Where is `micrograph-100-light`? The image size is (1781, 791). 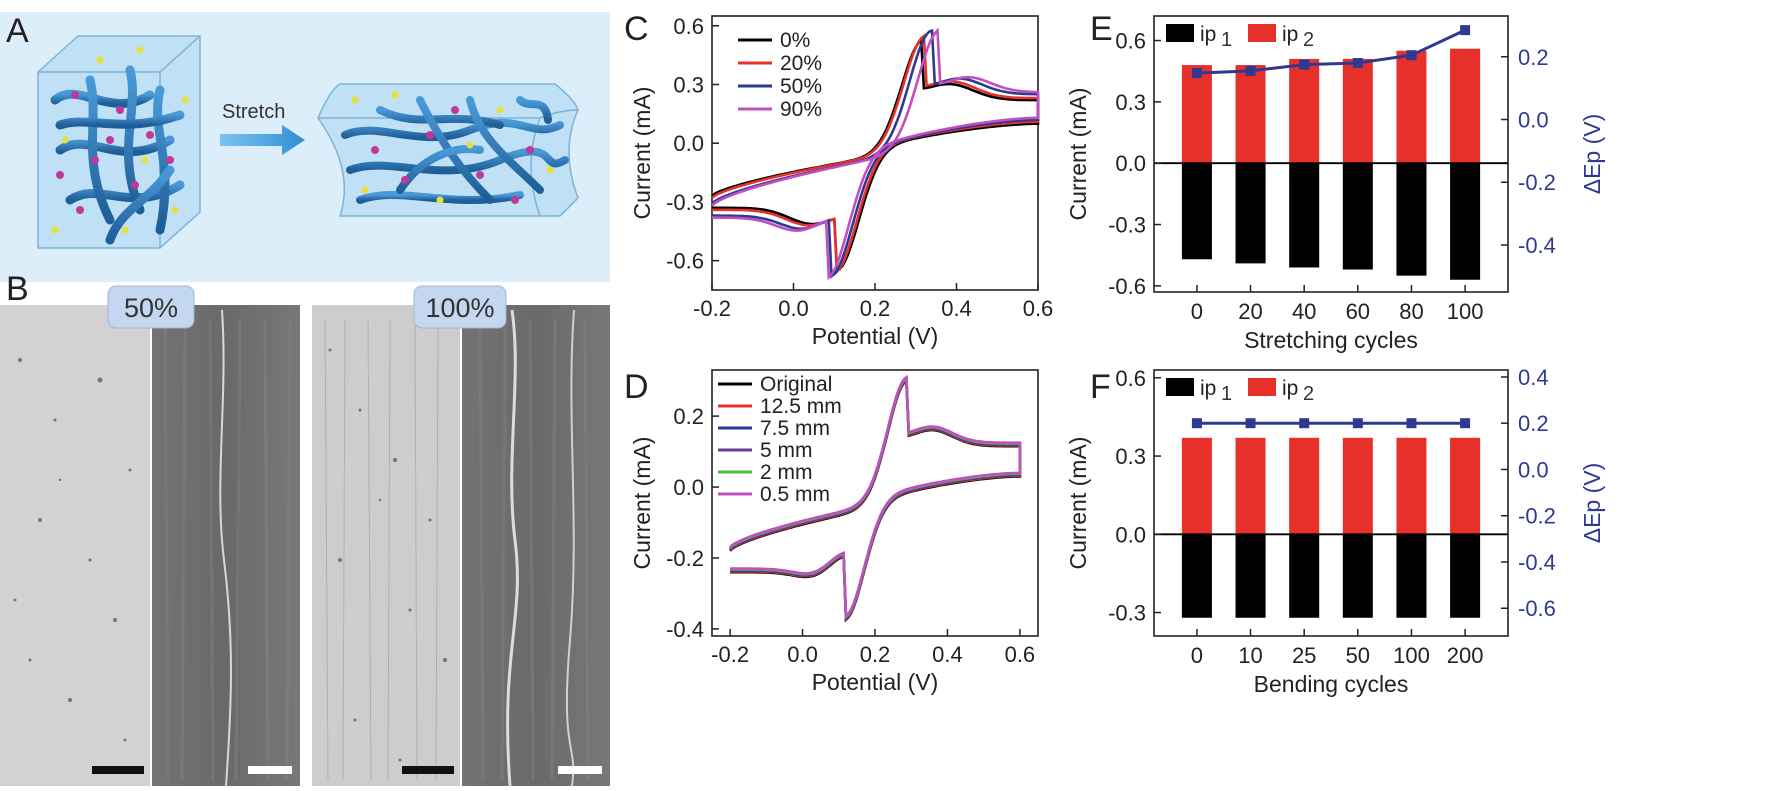 micrograph-100-light is located at coordinates (386, 545).